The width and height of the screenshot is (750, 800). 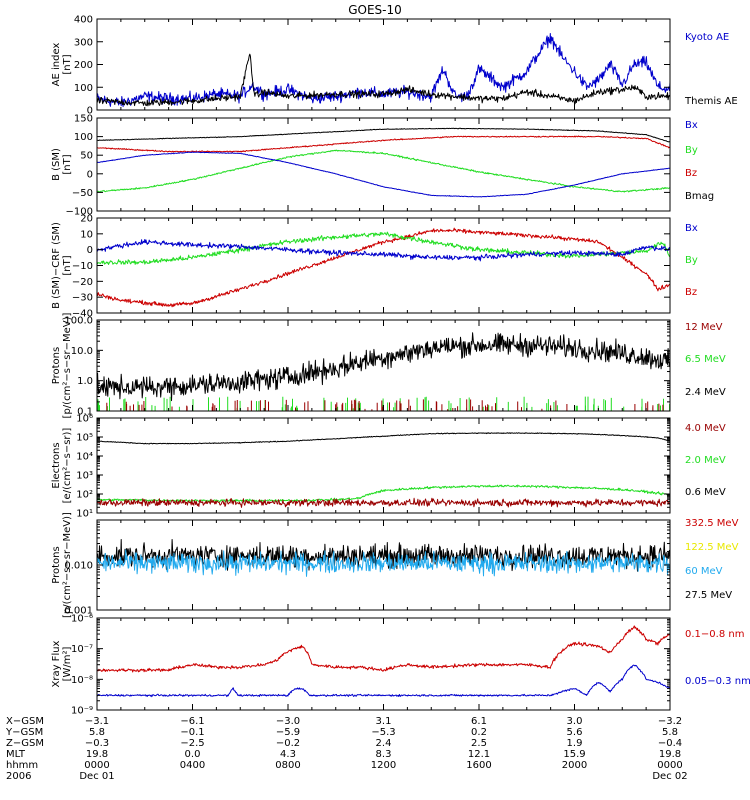 I want to click on legend-332-5-mev: 332.5 MeV, so click(x=712, y=523).